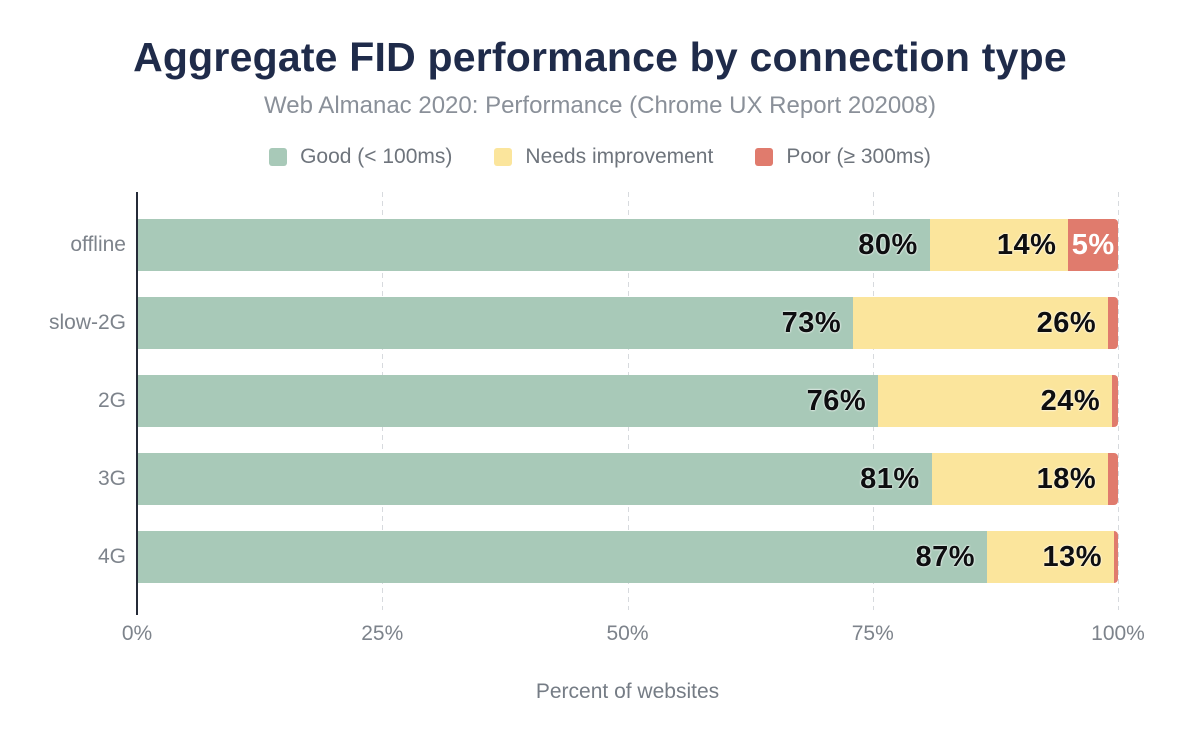 The width and height of the screenshot is (1200, 742). I want to click on category-label: slow-2G, so click(87, 322).